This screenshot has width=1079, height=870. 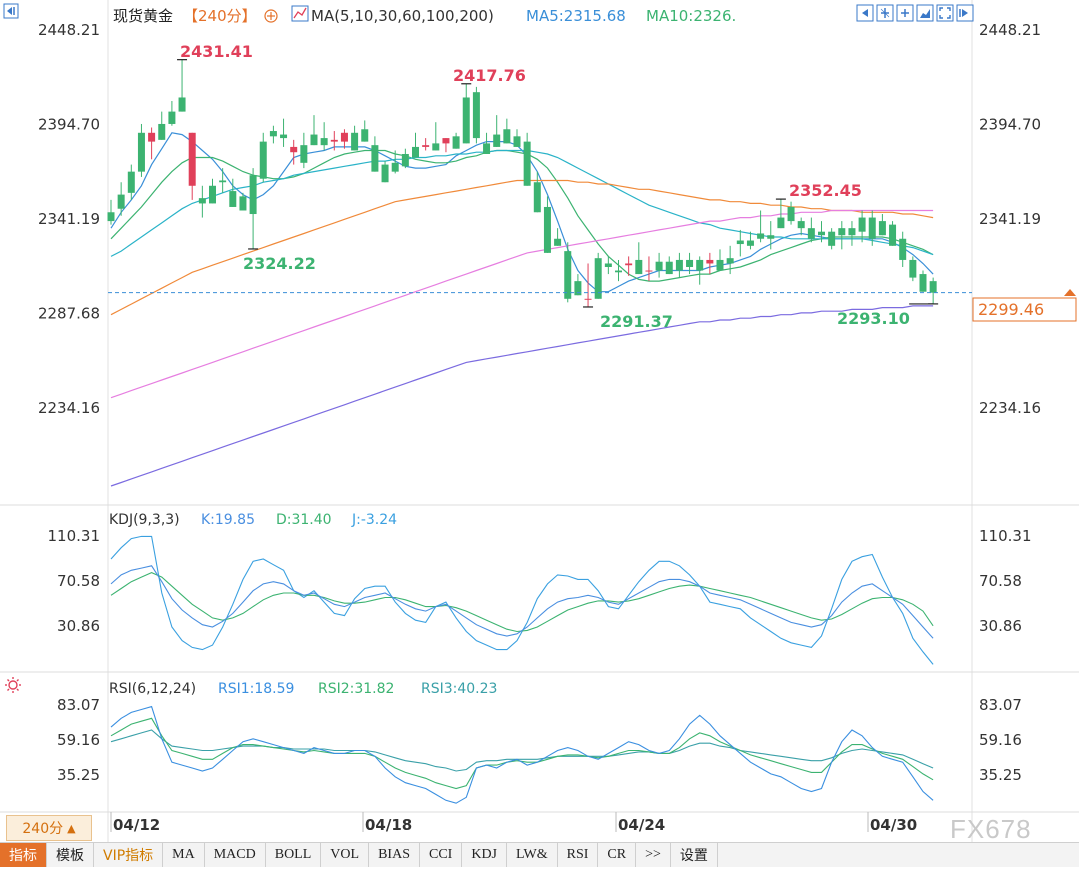 What do you see at coordinates (1070, 292) in the screenshot?
I see `price-up-arrow-icon` at bounding box center [1070, 292].